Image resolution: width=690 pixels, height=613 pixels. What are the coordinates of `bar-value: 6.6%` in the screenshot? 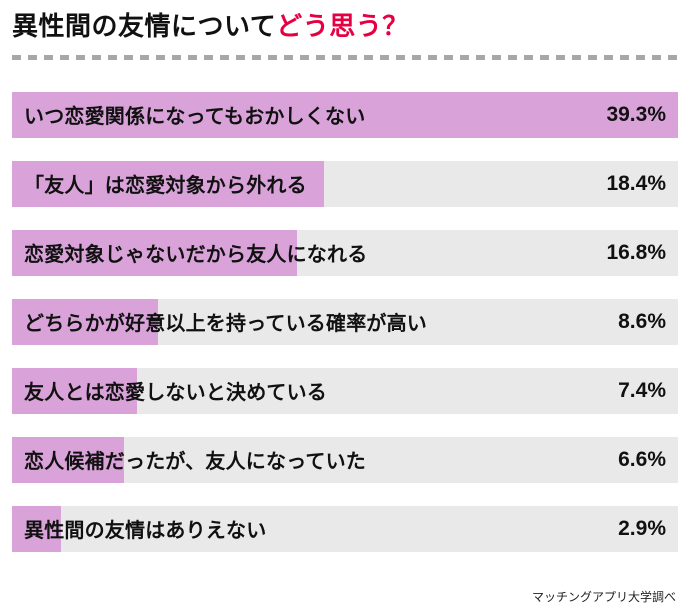 It's located at (642, 459).